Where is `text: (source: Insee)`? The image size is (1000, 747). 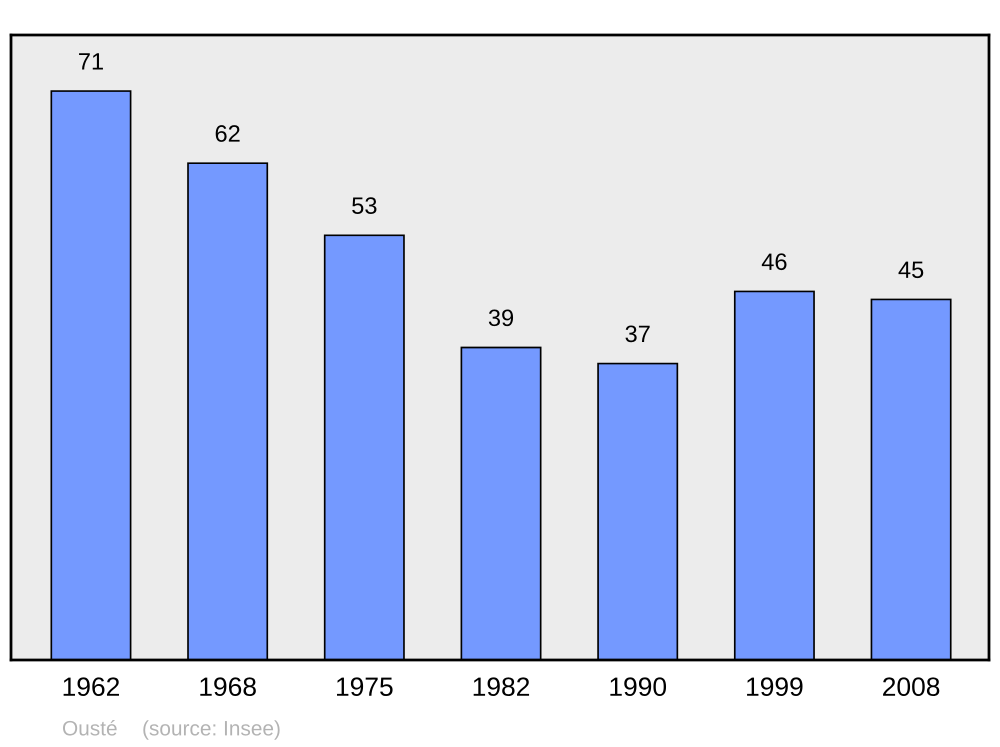
text: (source: Insee) is located at coordinates (211, 730).